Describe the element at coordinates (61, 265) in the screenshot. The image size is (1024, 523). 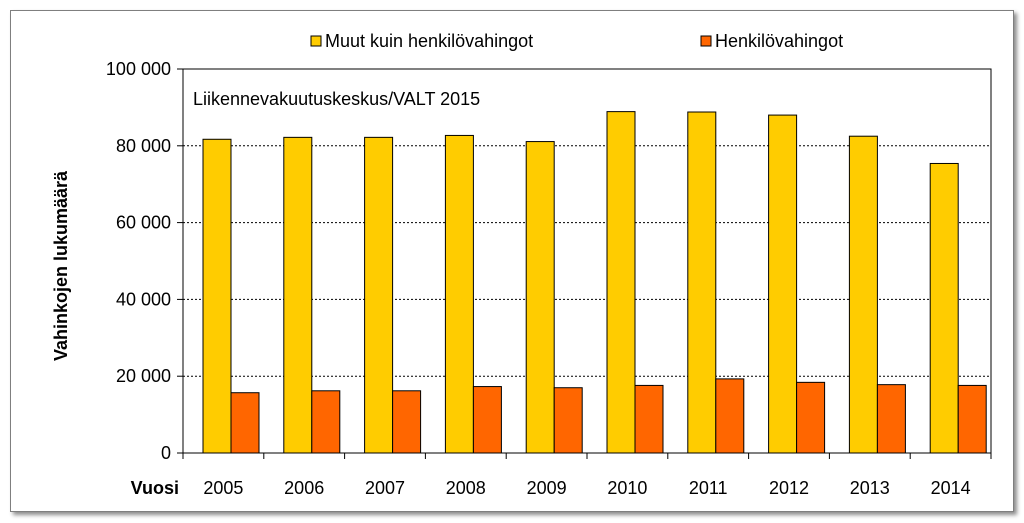
I see `y-axis-label: Vahinkojen lukumäärä` at that location.